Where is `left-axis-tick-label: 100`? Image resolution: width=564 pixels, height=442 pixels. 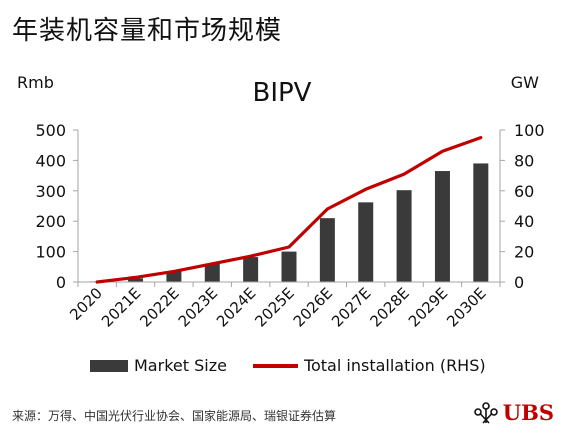 left-axis-tick-label: 100 is located at coordinates (50, 252).